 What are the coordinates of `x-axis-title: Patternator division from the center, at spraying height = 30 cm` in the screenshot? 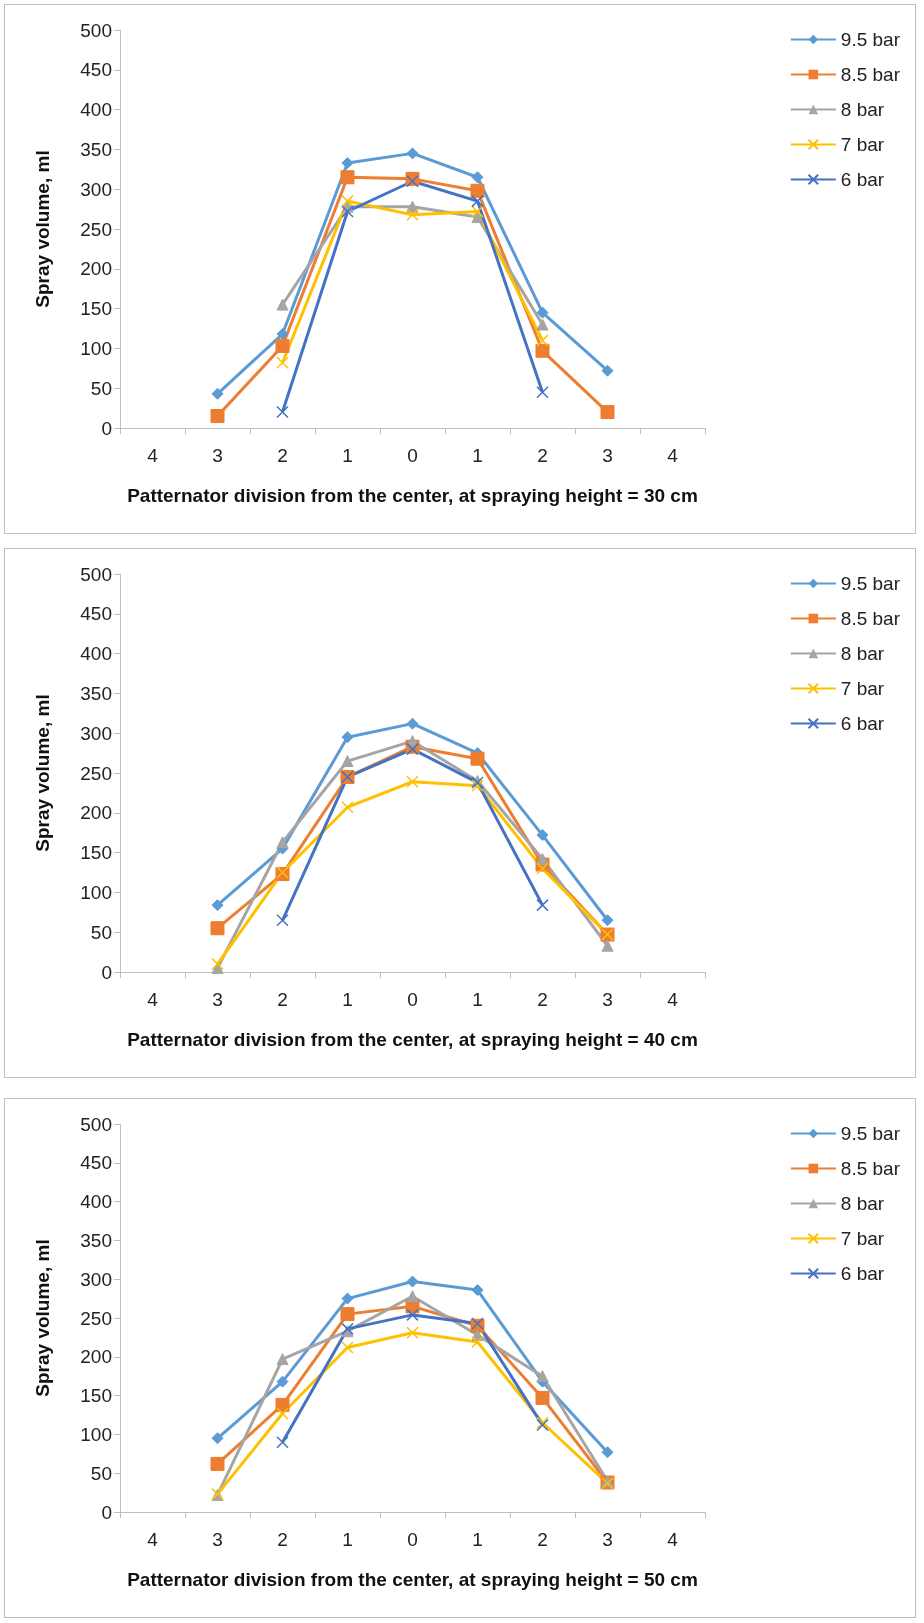 It's located at (412, 495).